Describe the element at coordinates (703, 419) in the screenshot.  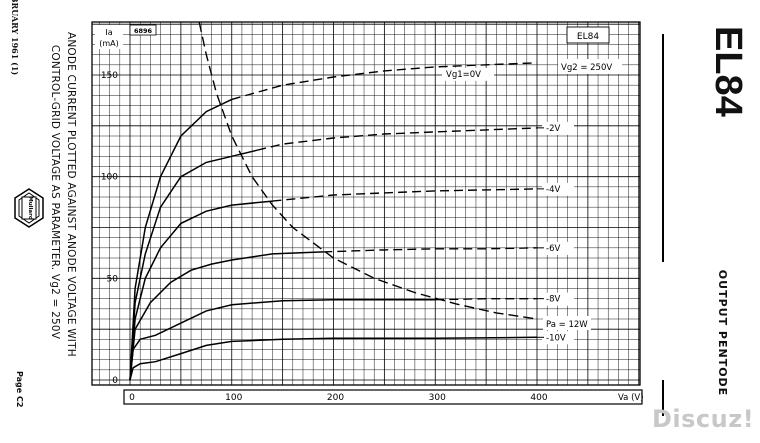
I see `watermark: Discuz!` at that location.